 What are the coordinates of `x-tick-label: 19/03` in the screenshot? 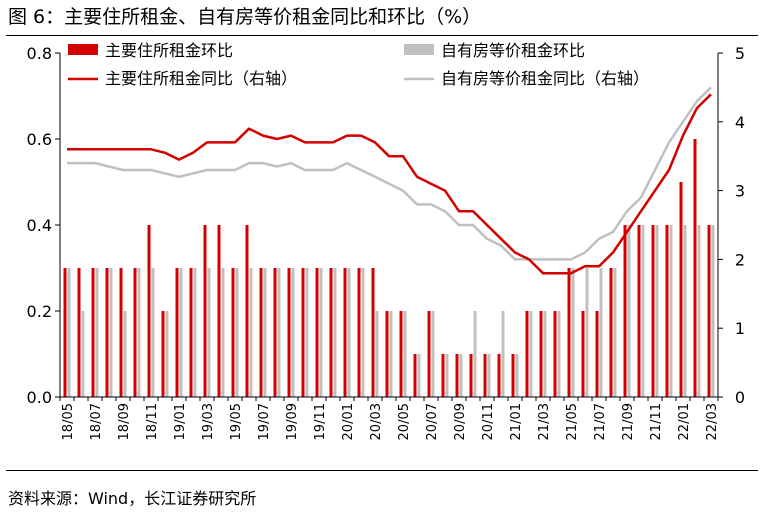 It's located at (208, 421).